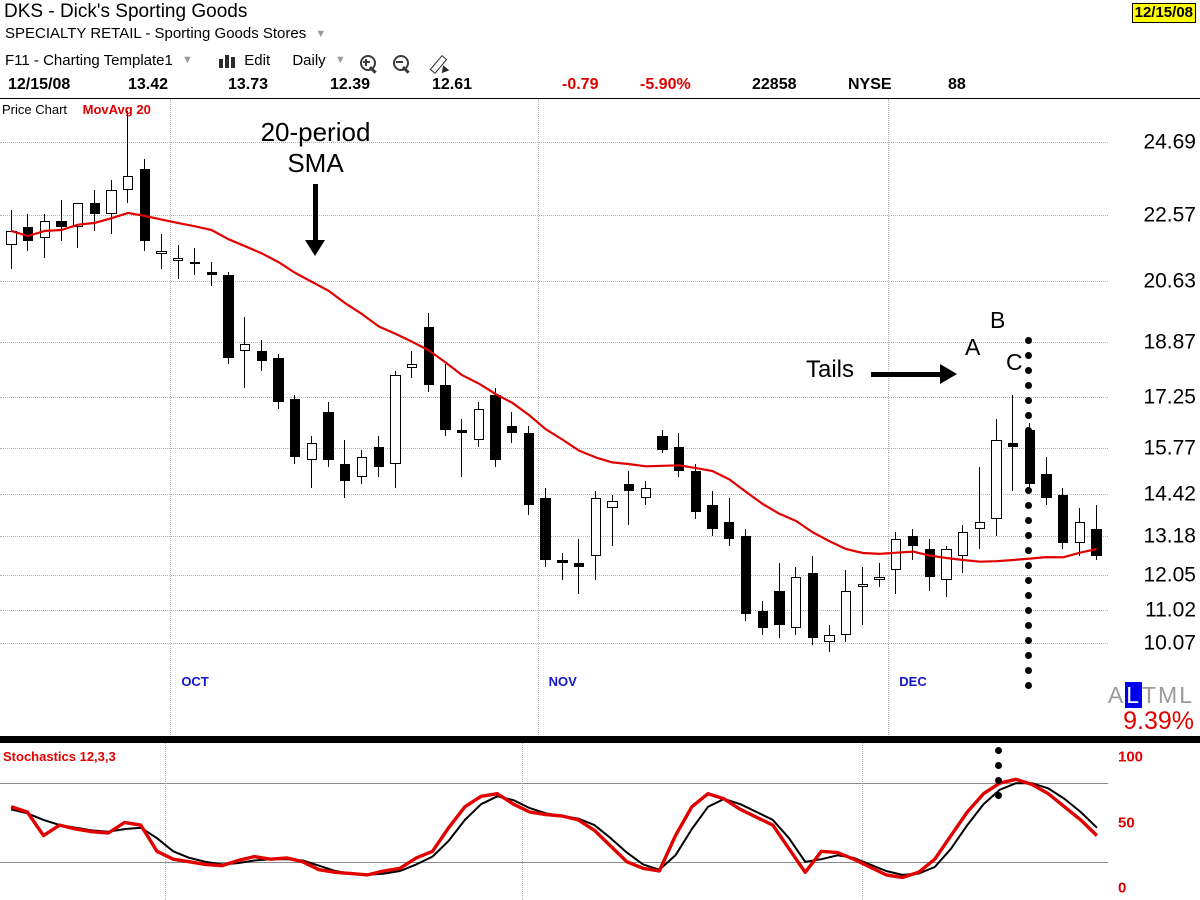 The height and width of the screenshot is (900, 1200). I want to click on stochastics-line-k, so click(554, 828).